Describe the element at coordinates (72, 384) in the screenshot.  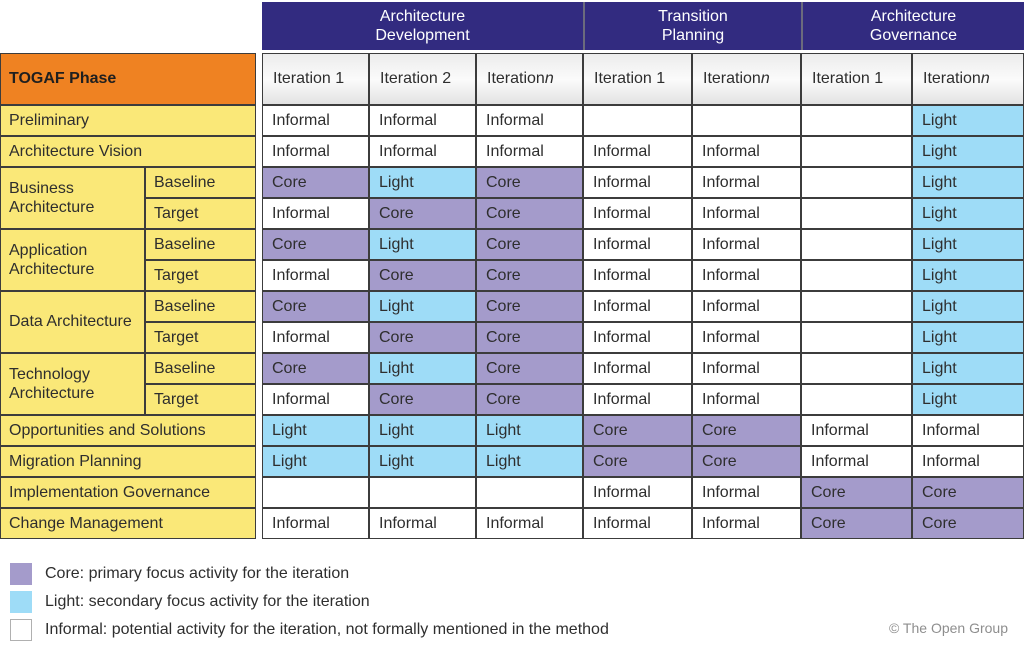
I see `phase-label: Technology Architecture` at that location.